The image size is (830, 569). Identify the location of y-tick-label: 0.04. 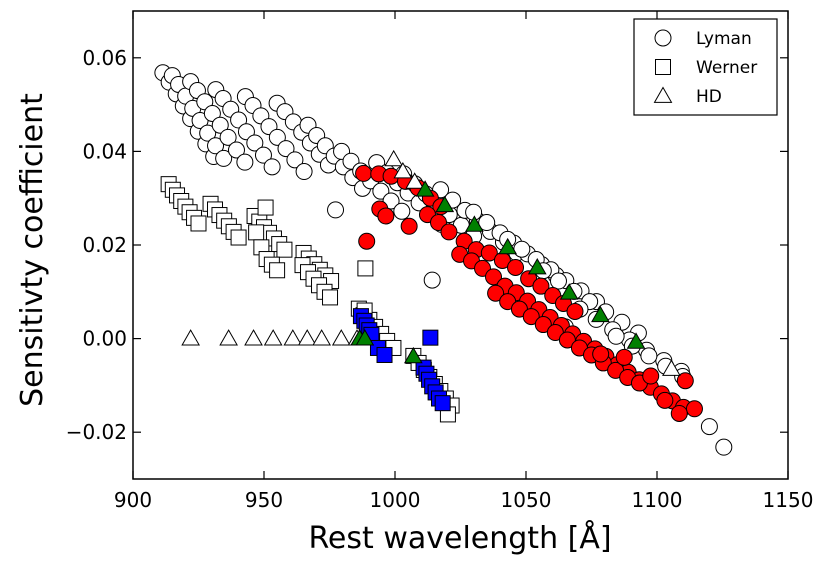
(104, 151).